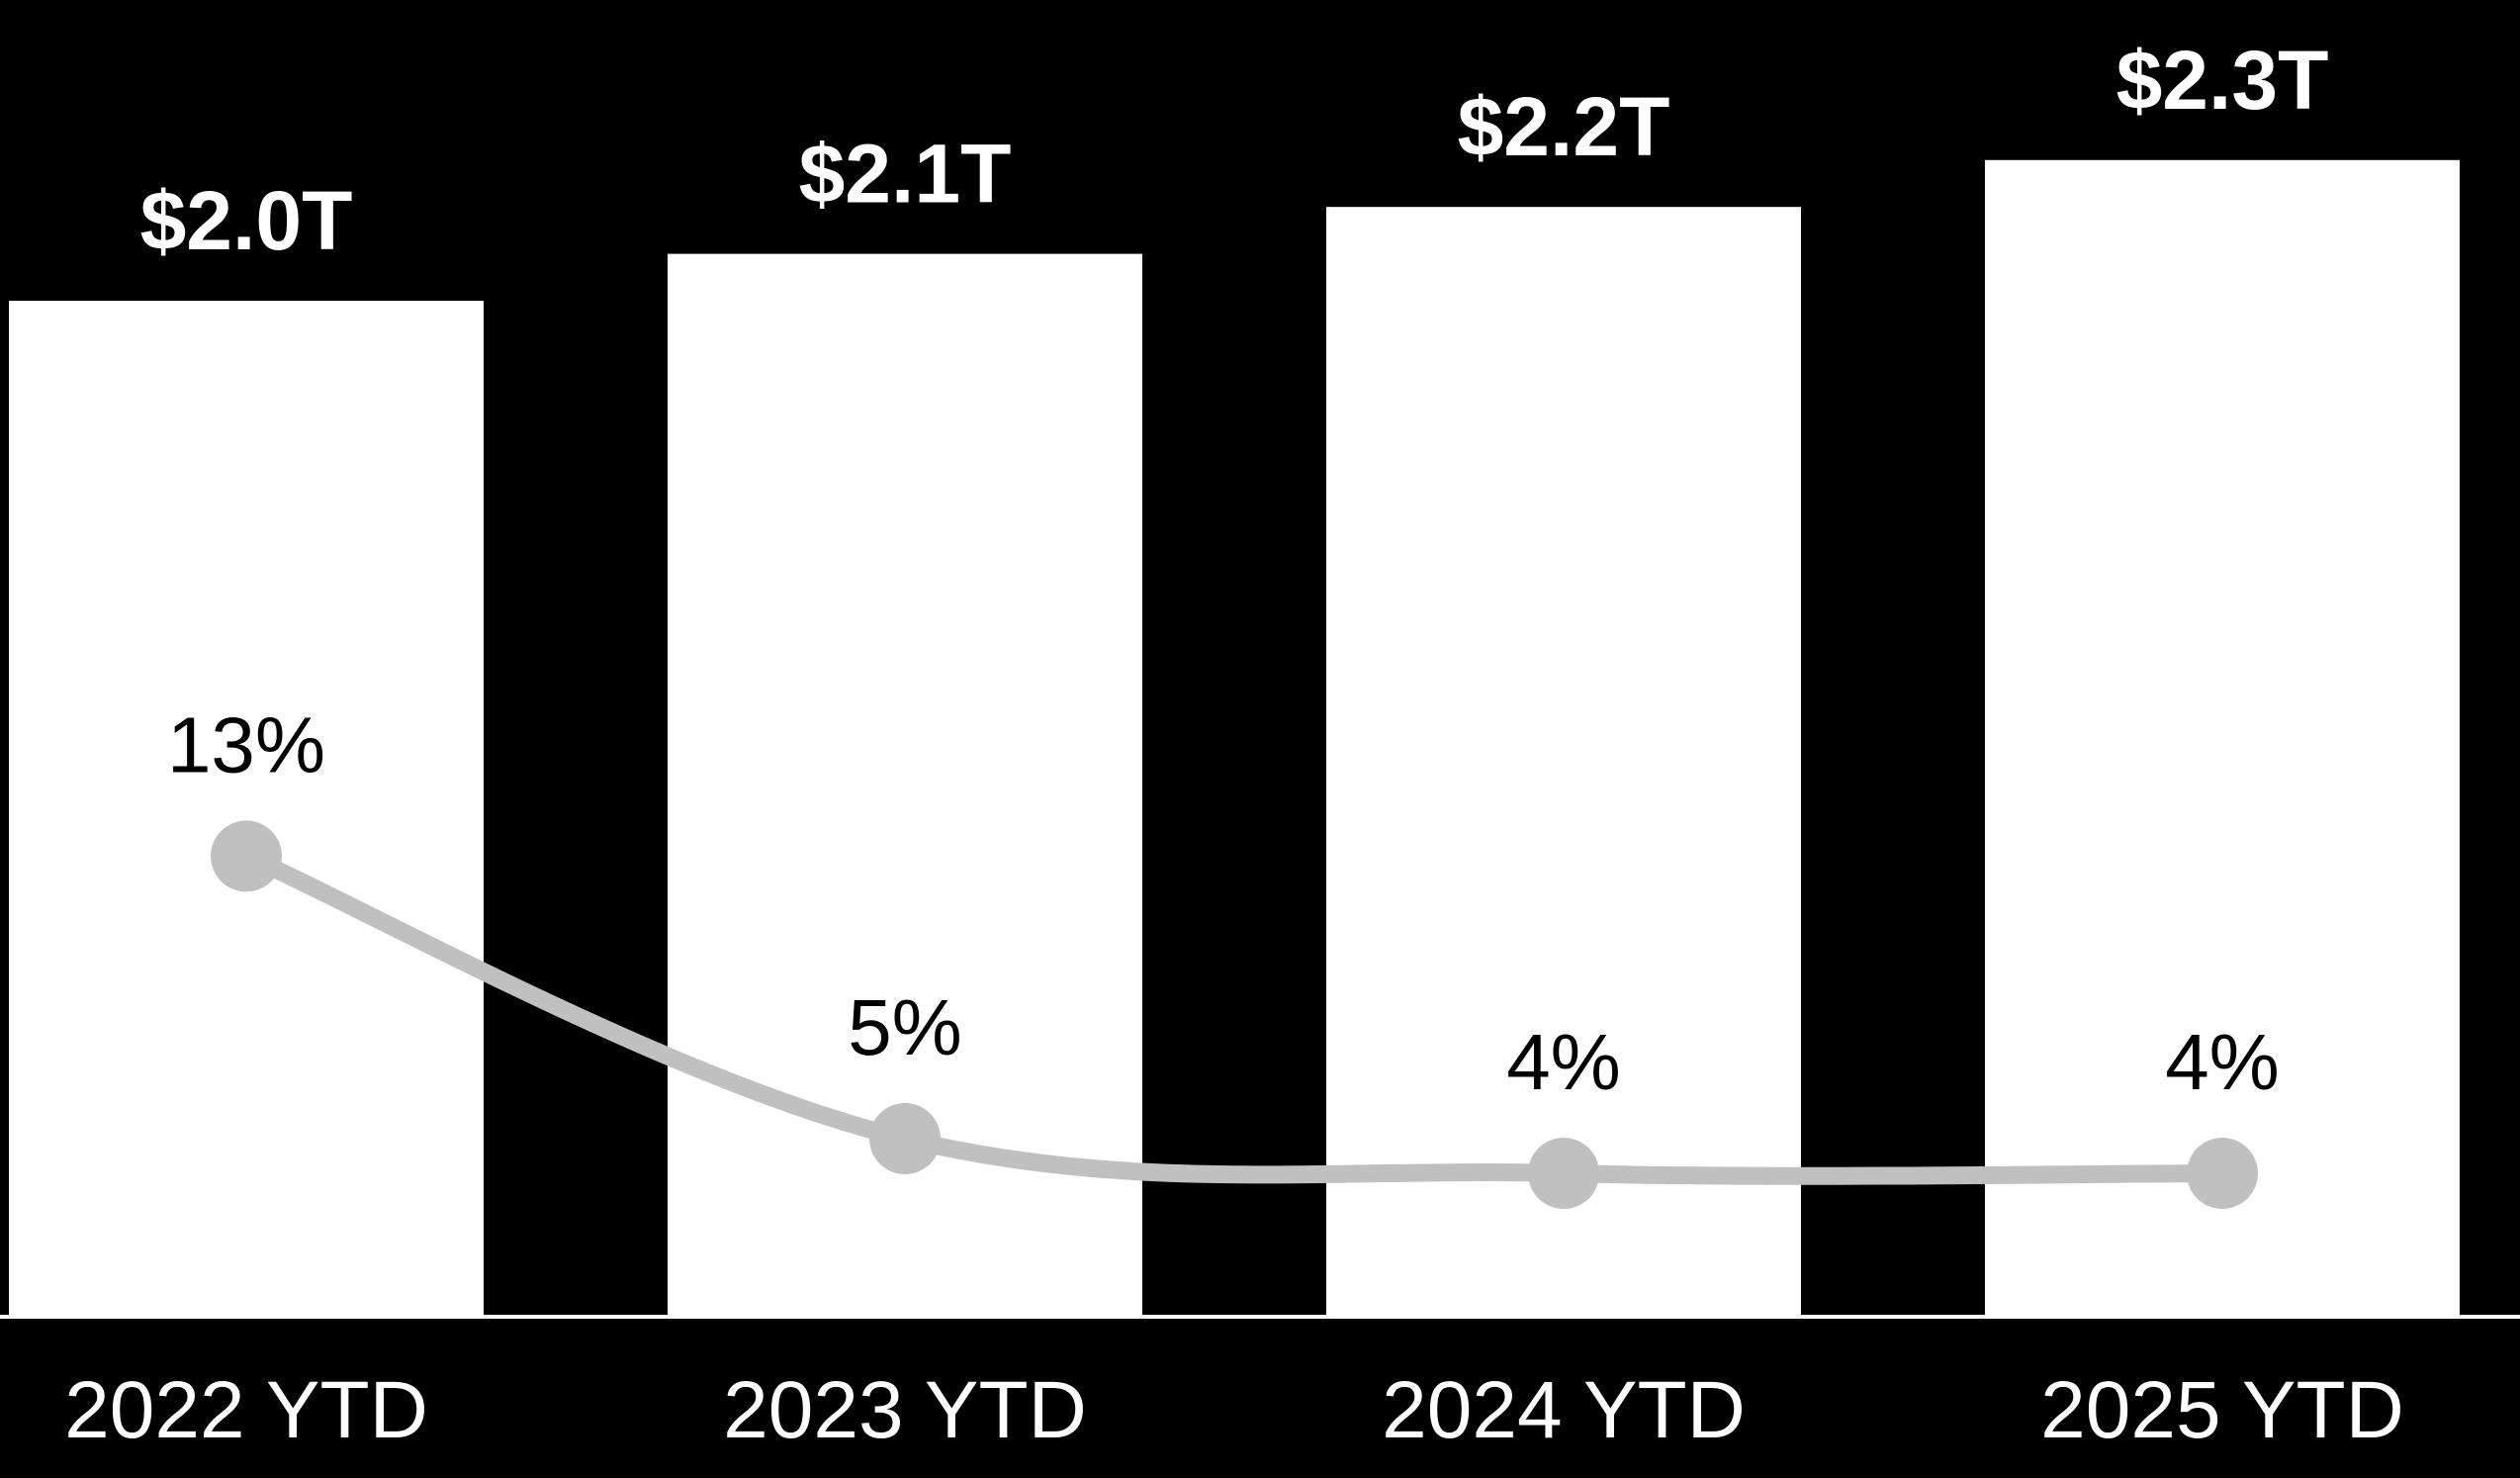 This screenshot has height=1478, width=2520. What do you see at coordinates (905, 1410) in the screenshot?
I see `x-tick-label: 2023 YTD` at bounding box center [905, 1410].